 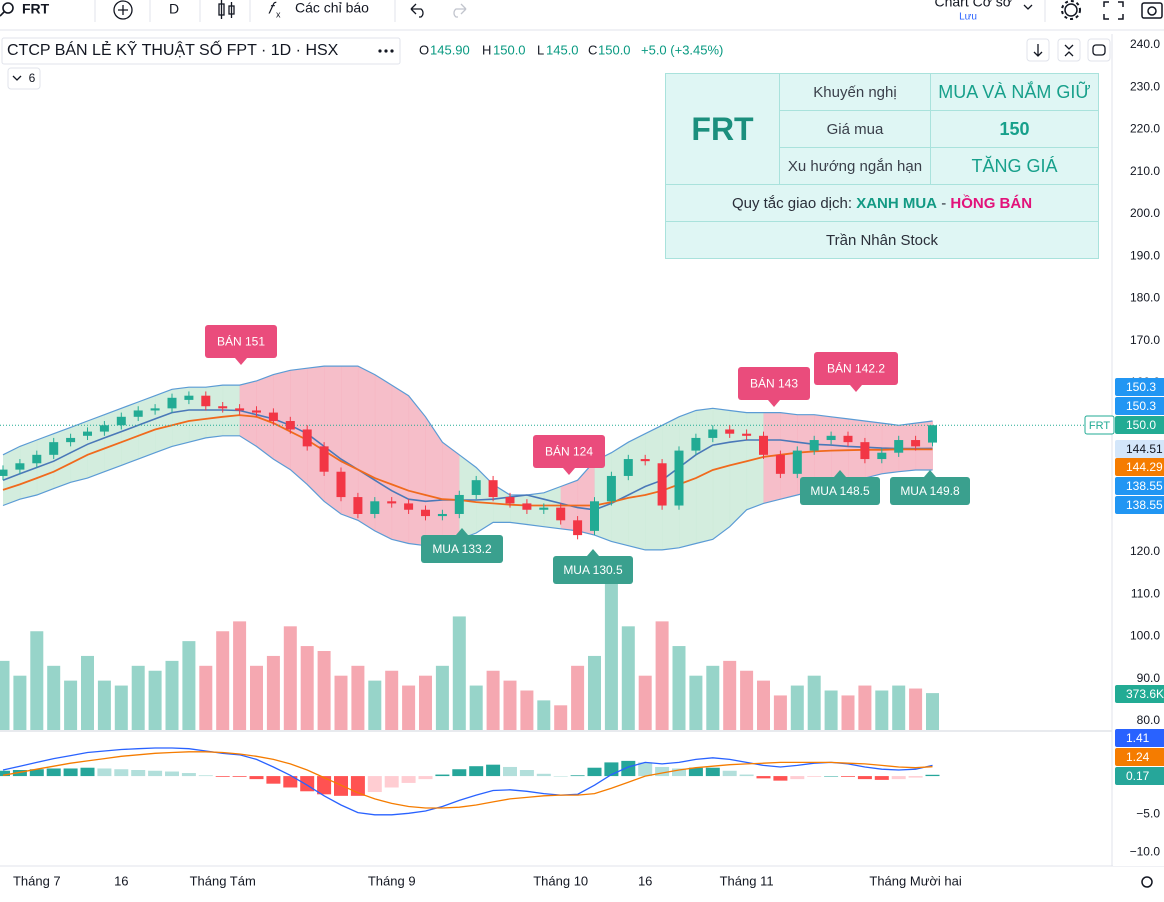 What do you see at coordinates (24, 78) in the screenshot?
I see `indicators-toggle` at bounding box center [24, 78].